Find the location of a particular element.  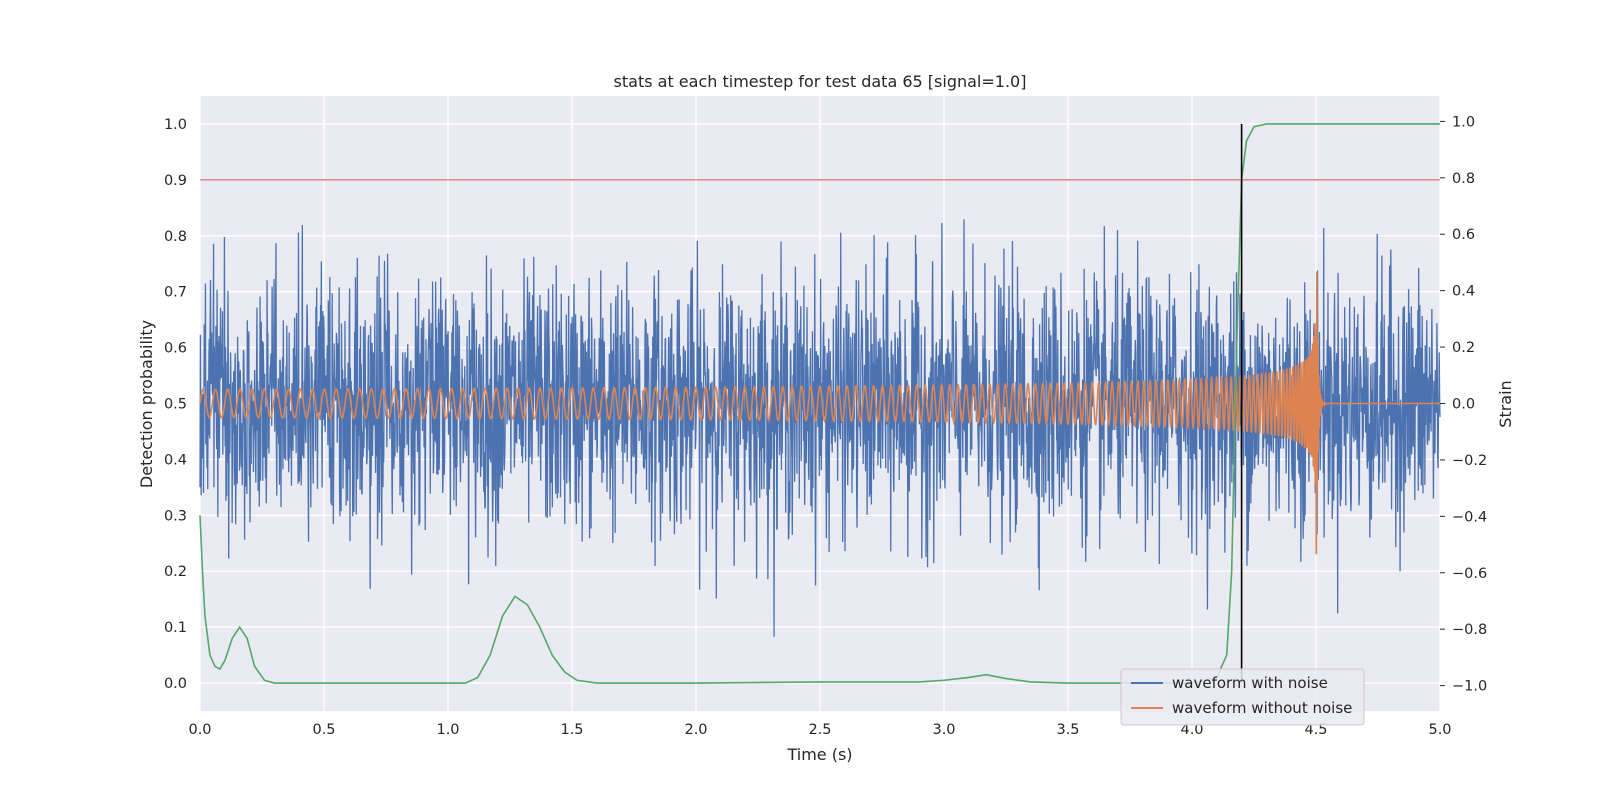

y-tick-label-right: −0.4 is located at coordinates (1469, 517).